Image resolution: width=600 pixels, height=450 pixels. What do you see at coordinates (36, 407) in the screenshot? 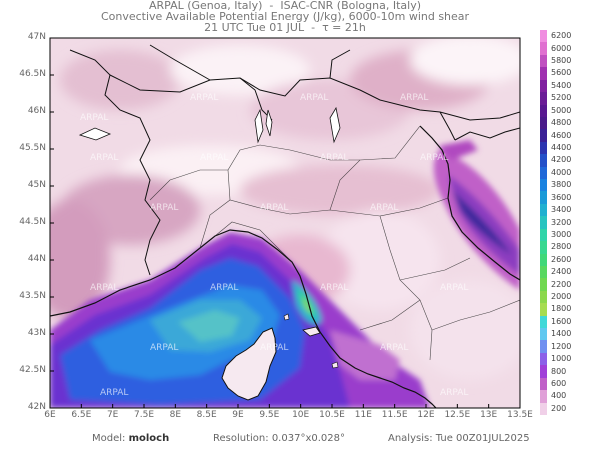
I see `latitude-label: 42N` at bounding box center [36, 407].